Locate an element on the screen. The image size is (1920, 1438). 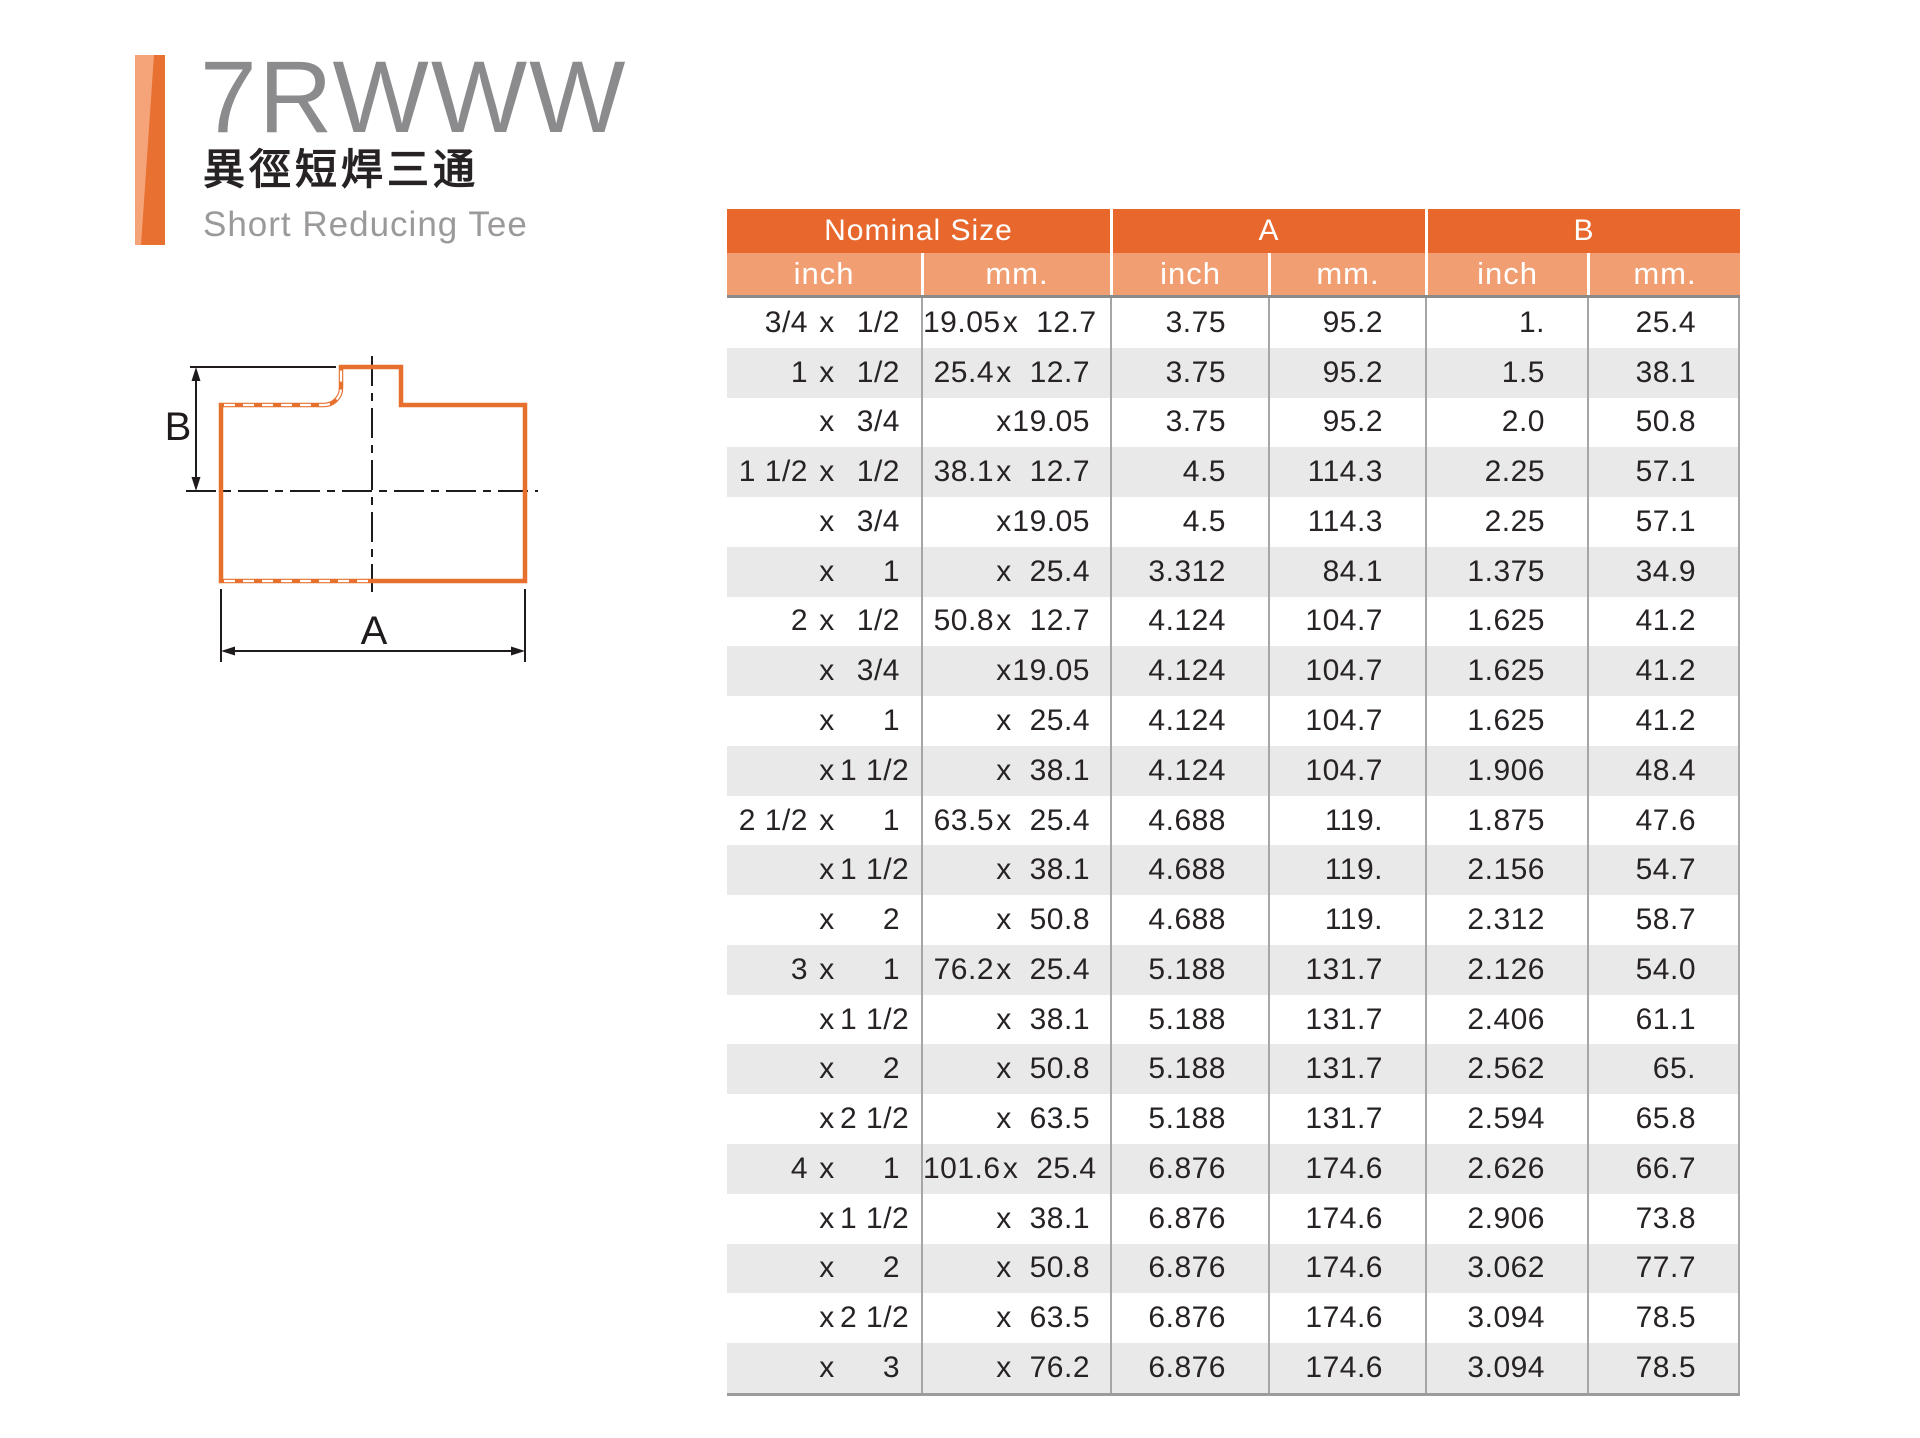
nominal-inch-size1: 2 1/2 is located at coordinates (773, 820).